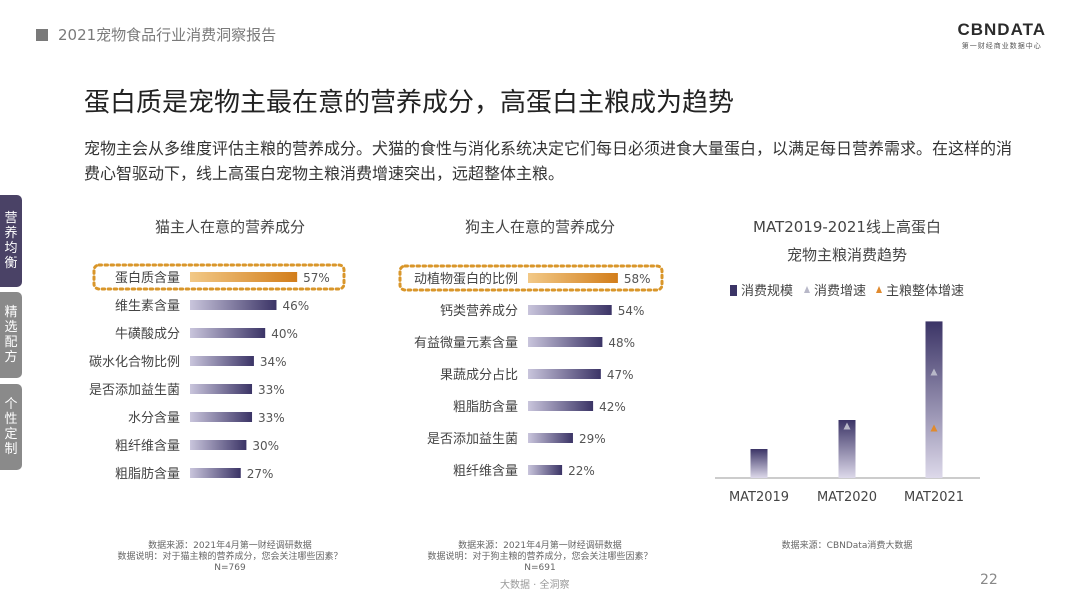  Describe the element at coordinates (479, 311) in the screenshot. I see `category-label: 钙类营养成分` at that location.